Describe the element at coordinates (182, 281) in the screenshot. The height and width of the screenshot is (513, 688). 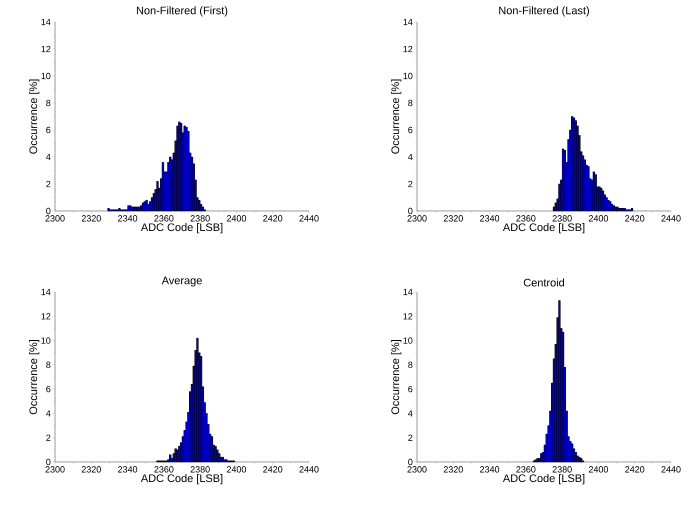
I see `chart-title: Average` at that location.